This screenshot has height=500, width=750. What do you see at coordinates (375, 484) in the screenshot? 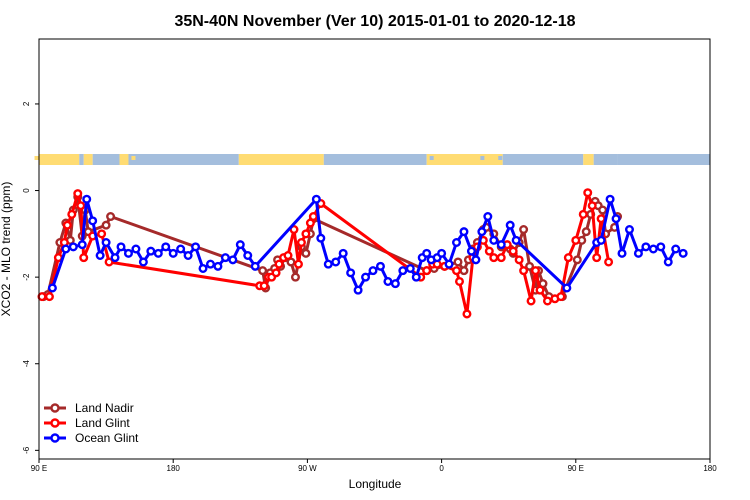
I see `x-axis-label: Longitude` at bounding box center [375, 484].